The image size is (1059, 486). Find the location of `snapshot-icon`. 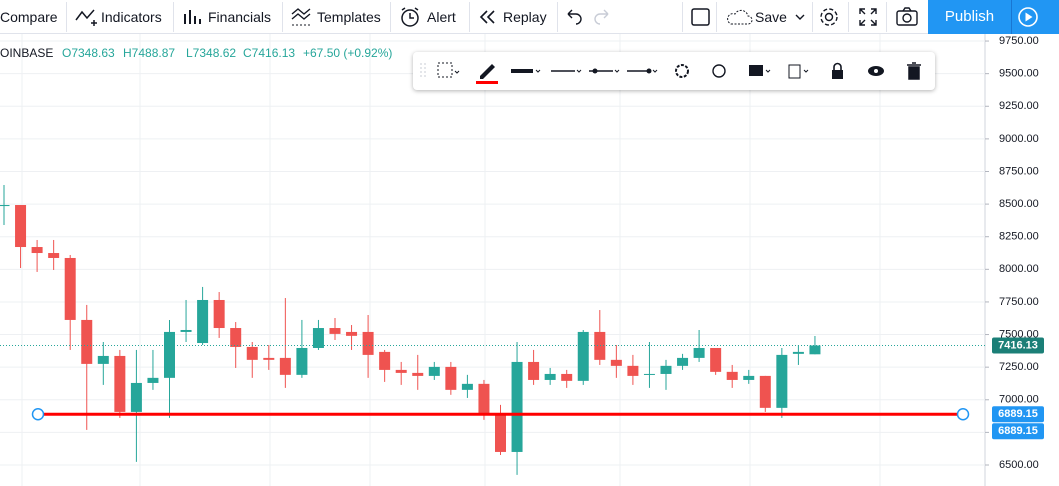

snapshot-icon is located at coordinates (907, 17).